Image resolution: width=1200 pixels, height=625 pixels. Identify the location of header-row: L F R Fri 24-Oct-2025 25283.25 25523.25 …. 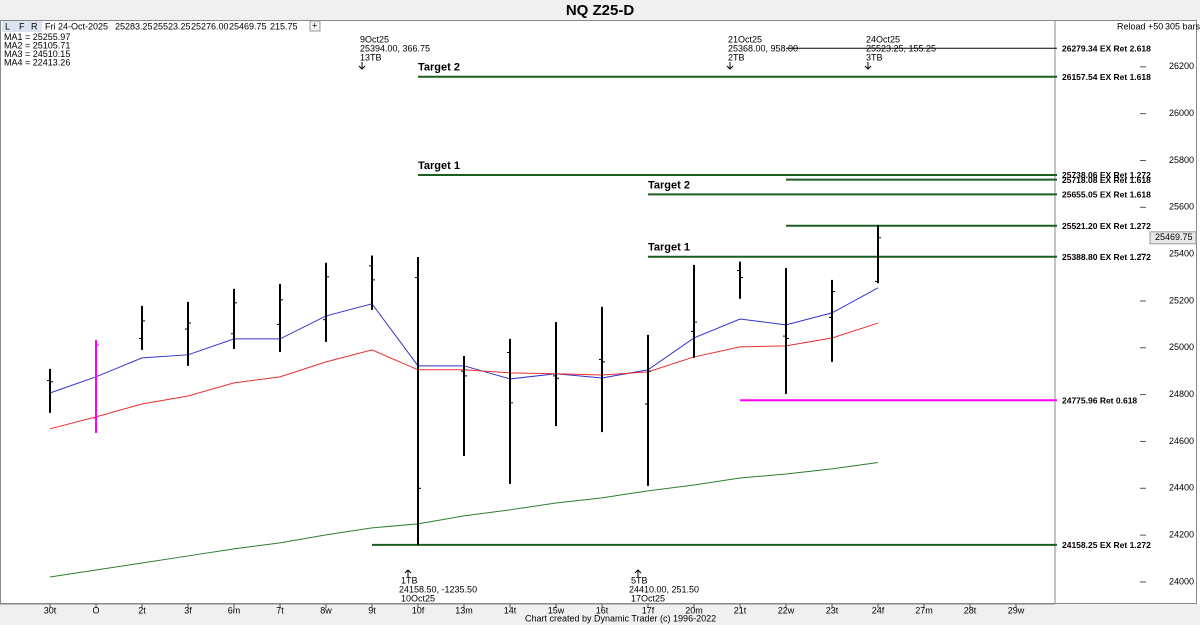
(601, 26).